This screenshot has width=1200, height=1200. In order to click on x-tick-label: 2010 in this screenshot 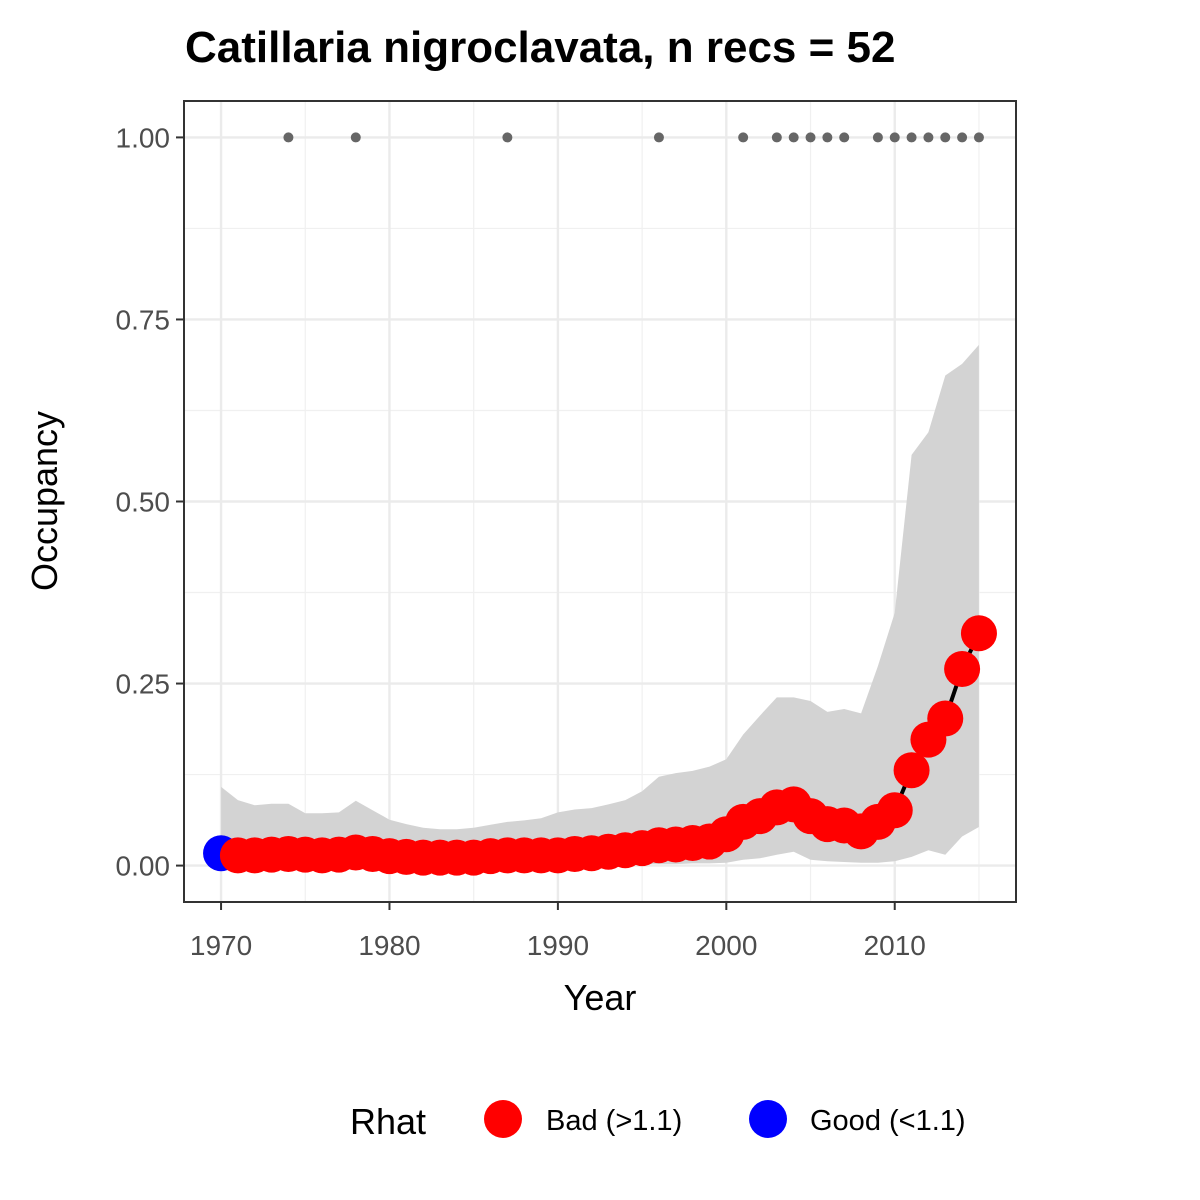, I will do `click(895, 945)`.